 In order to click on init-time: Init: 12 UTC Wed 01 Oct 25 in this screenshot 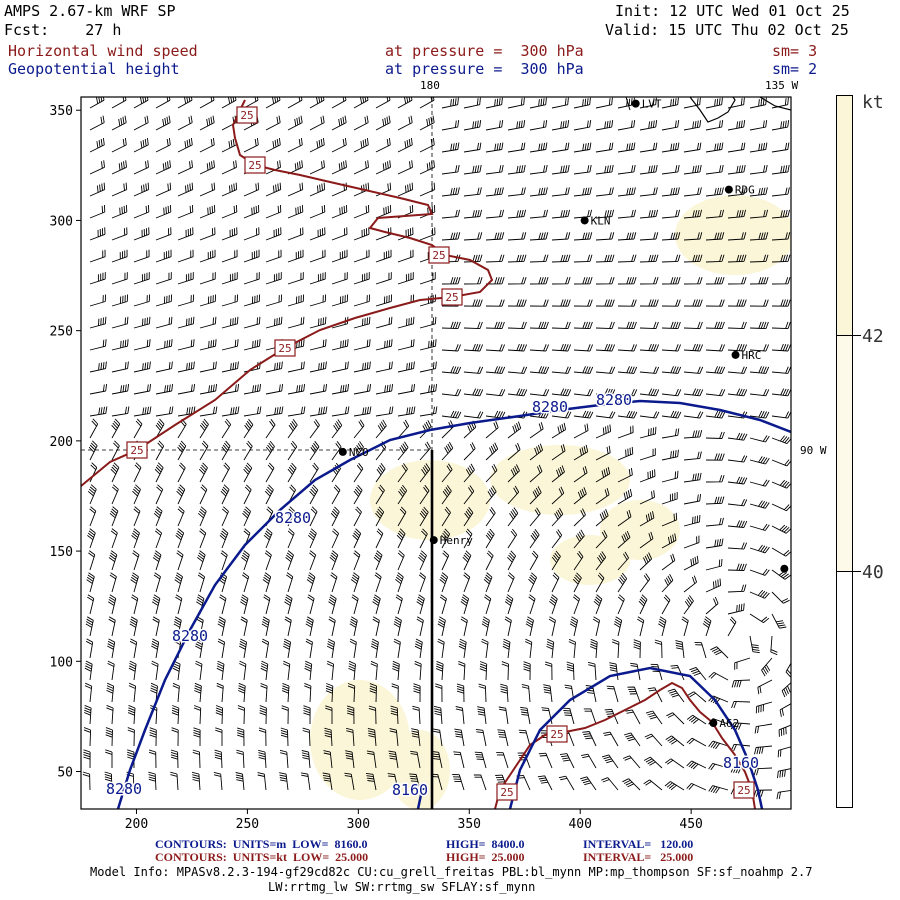, I will do `click(732, 11)`.